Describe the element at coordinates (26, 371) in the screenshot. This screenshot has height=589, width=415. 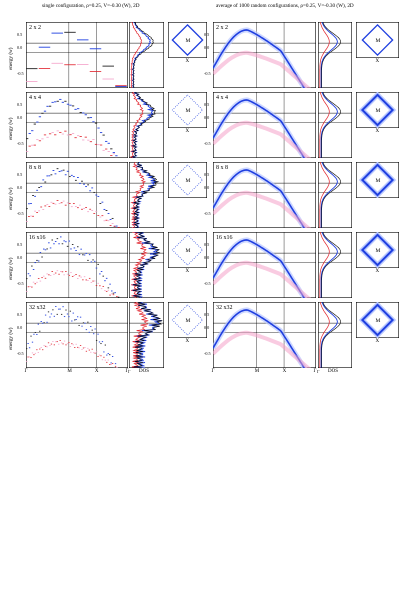
I see `xtick-0-0: Γ` at that location.